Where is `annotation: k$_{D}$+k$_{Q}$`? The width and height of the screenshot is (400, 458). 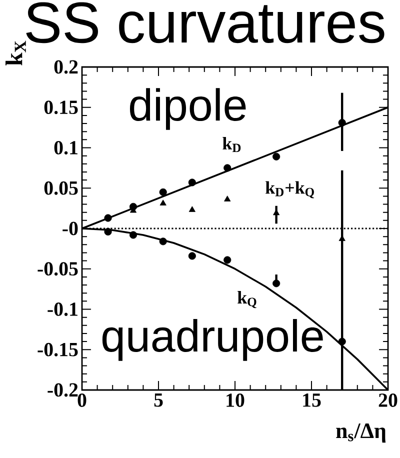
annotation: k$_{D}$+k$_{Q}$ is located at coordinates (290, 189).